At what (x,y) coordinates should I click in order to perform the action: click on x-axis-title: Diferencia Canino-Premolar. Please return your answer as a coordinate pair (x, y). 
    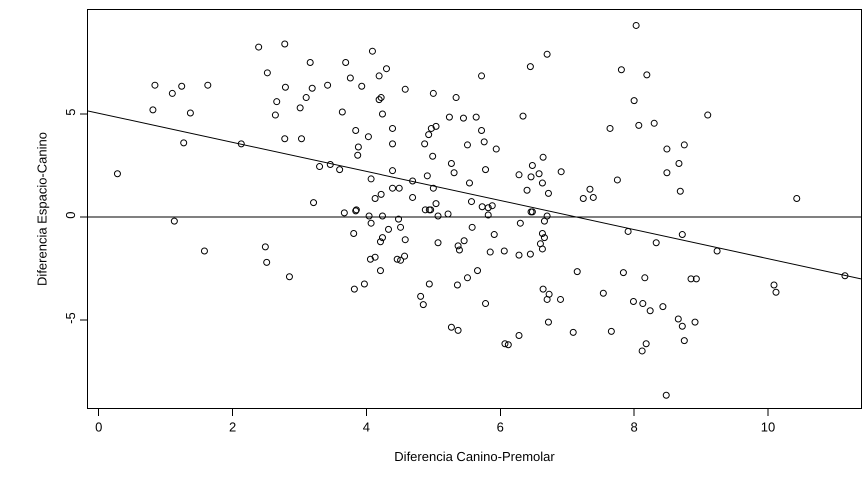
    Looking at the image, I should click on (475, 456).